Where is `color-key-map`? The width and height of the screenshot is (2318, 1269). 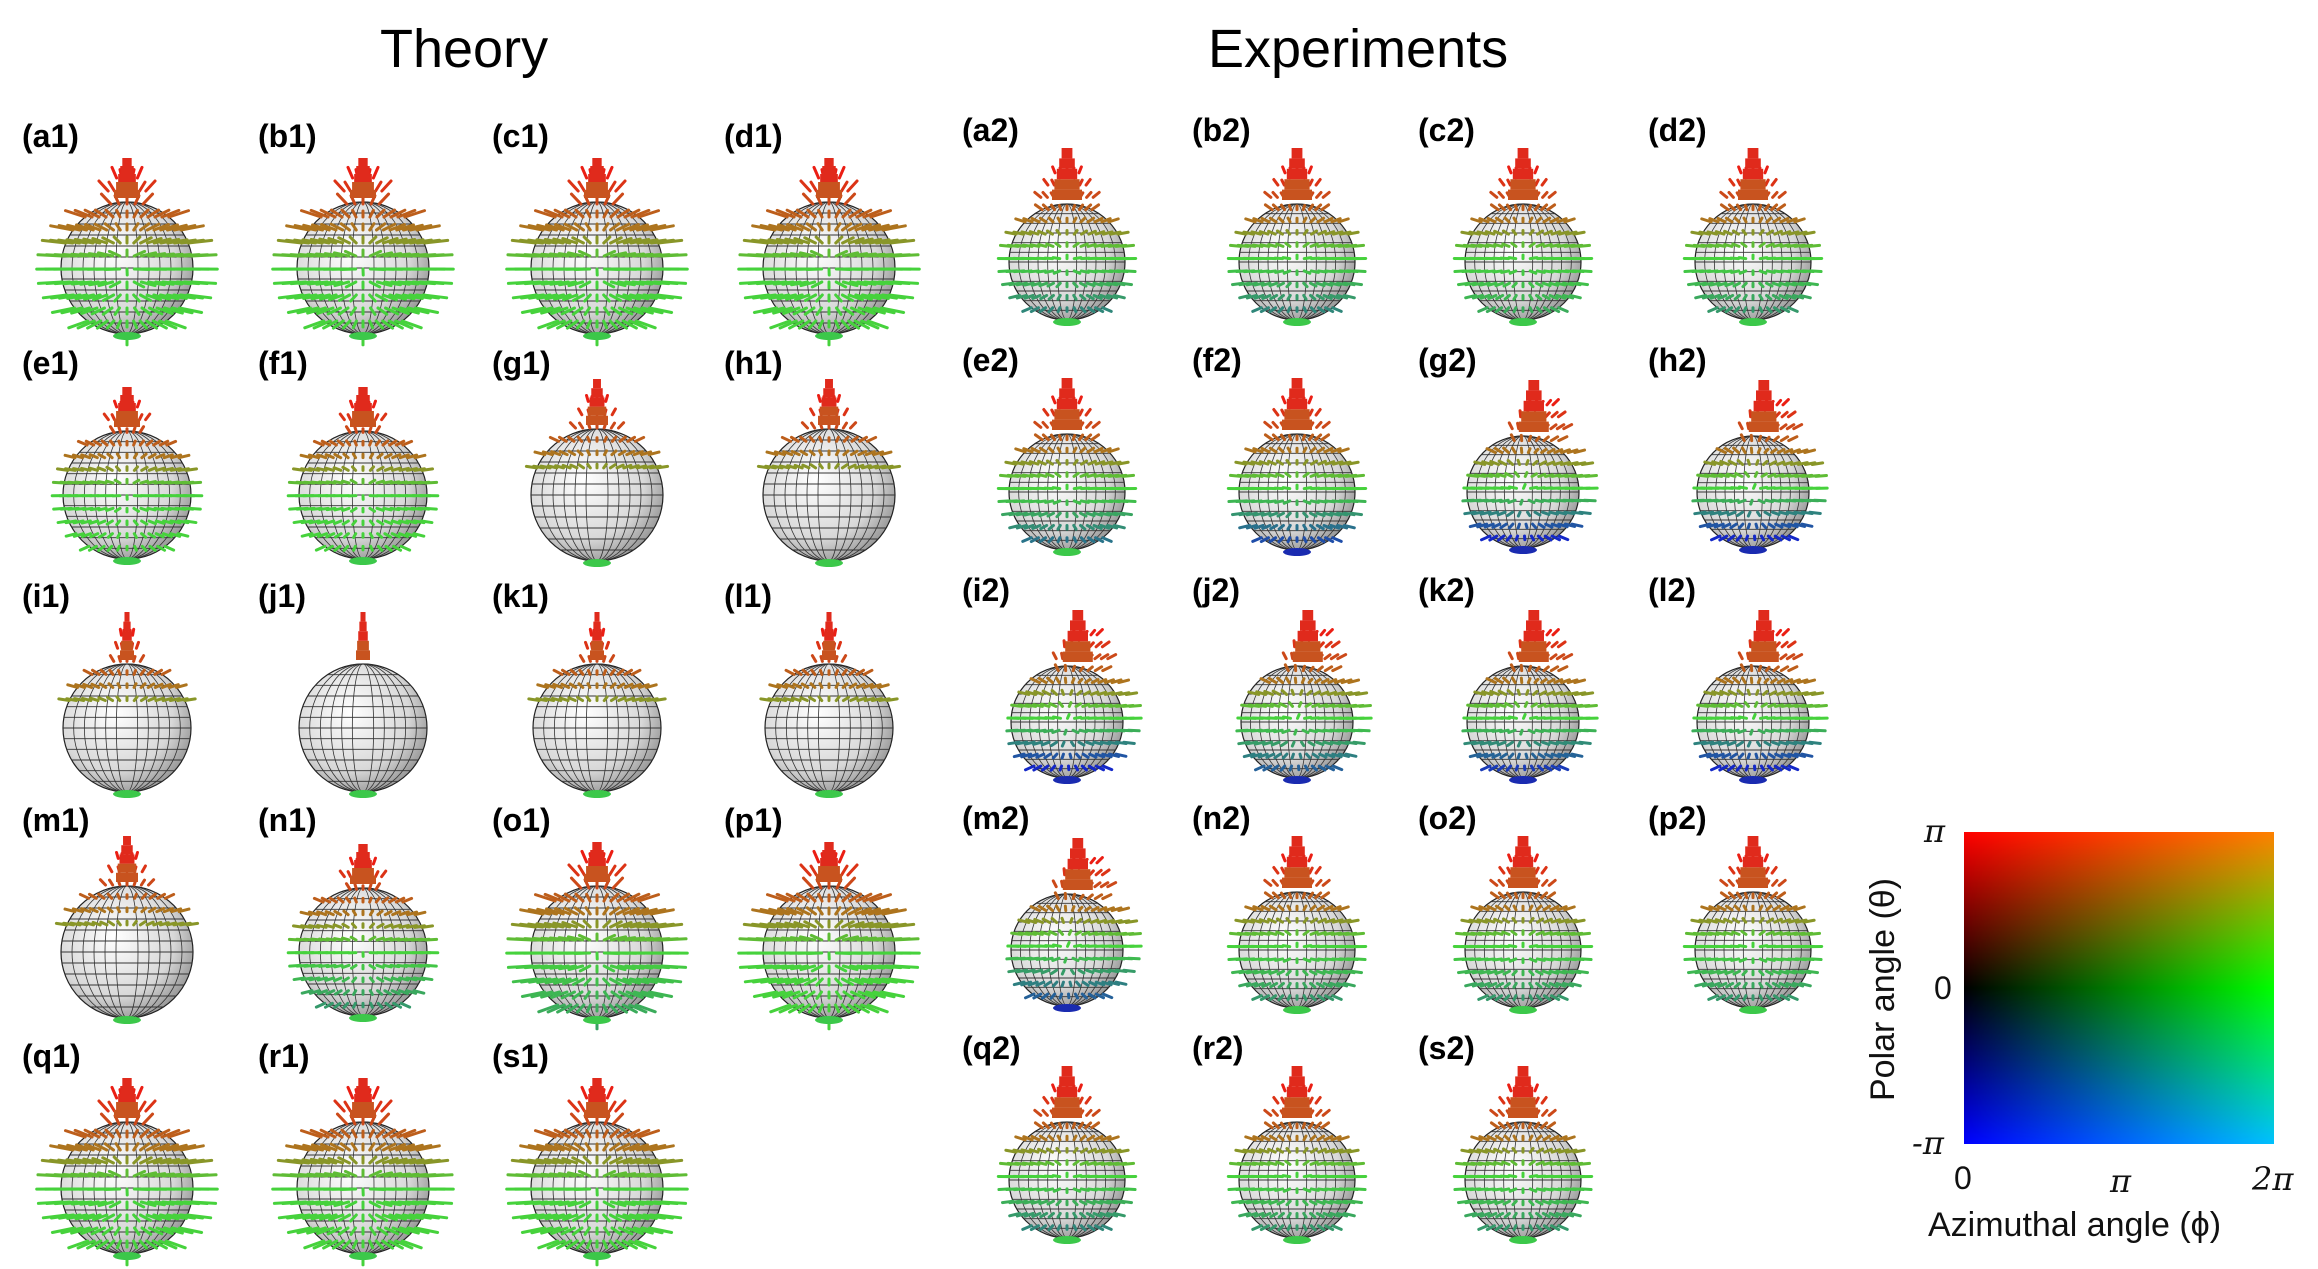
color-key-map is located at coordinates (2089, 1042).